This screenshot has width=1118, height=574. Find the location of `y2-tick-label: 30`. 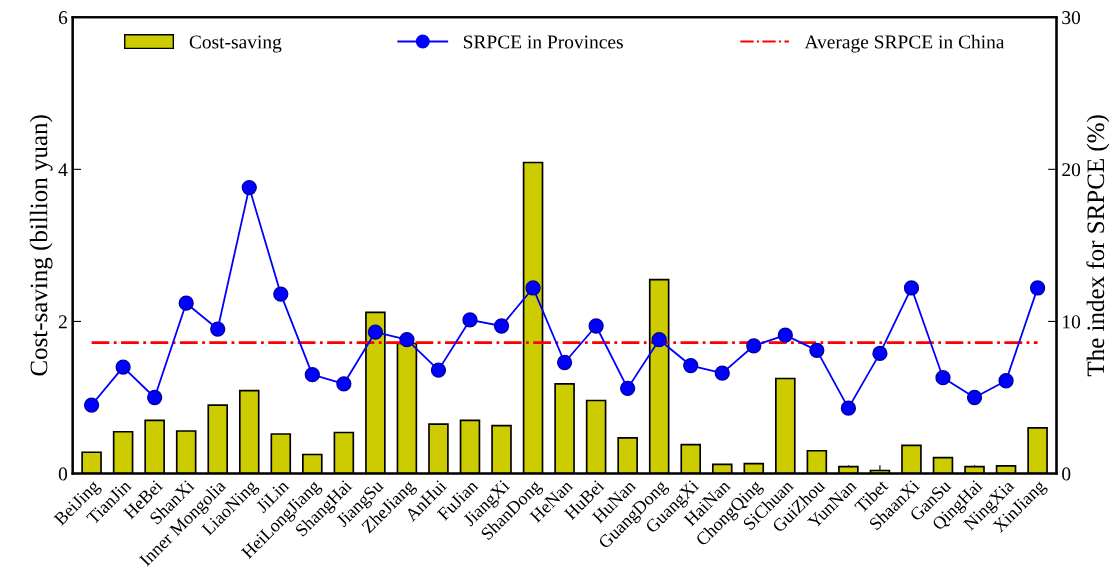

y2-tick-label: 30 is located at coordinates (1071, 18).